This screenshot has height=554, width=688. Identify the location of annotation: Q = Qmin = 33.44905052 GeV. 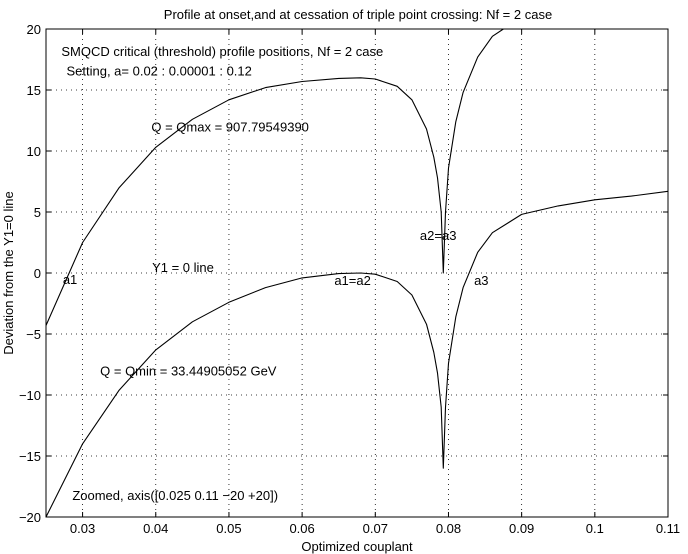
(188, 370).